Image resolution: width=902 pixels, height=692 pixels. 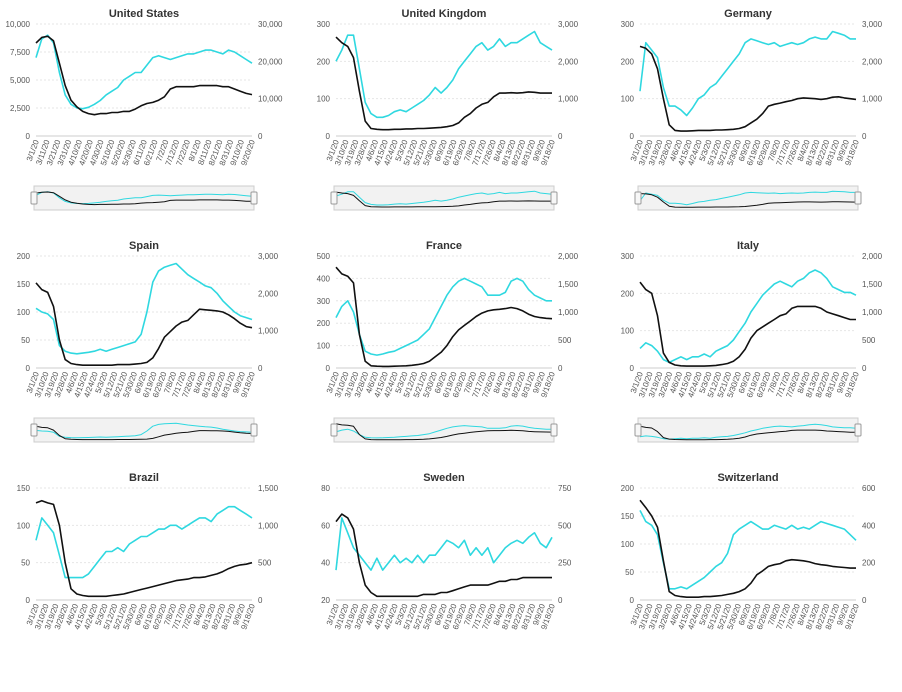 What do you see at coordinates (20, 52) in the screenshot?
I see `left-tick-label: 7,500` at bounding box center [20, 52].